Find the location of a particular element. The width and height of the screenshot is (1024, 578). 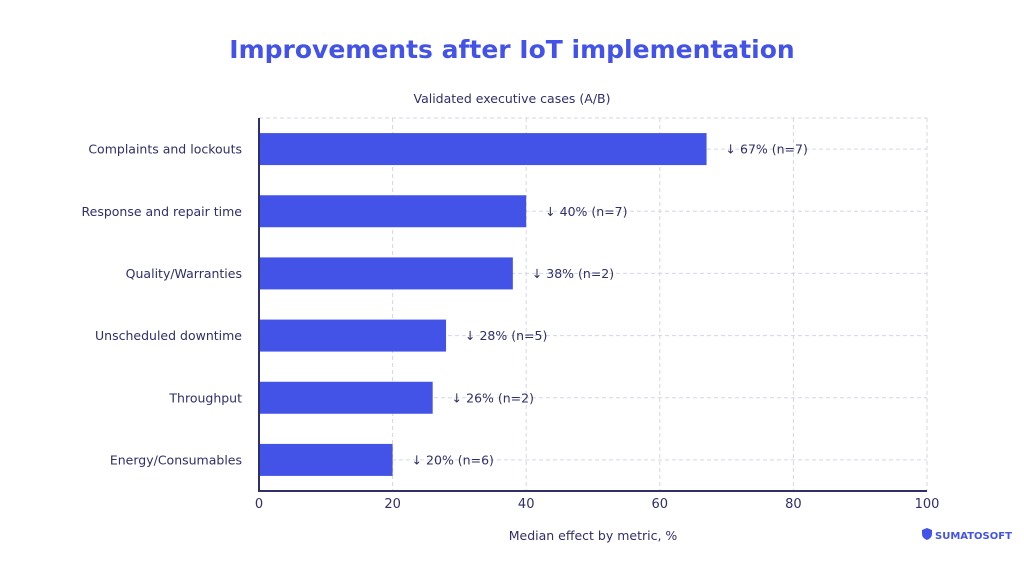

x-tick-label: 20 is located at coordinates (392, 504).